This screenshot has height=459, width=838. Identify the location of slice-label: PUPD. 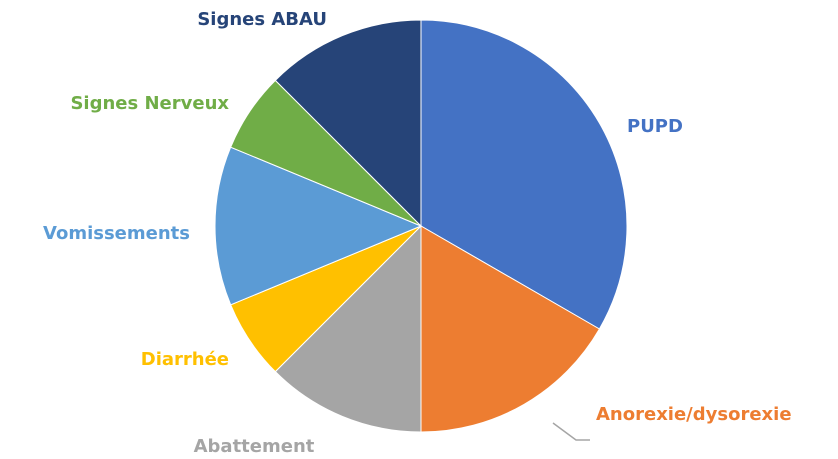
(655, 126).